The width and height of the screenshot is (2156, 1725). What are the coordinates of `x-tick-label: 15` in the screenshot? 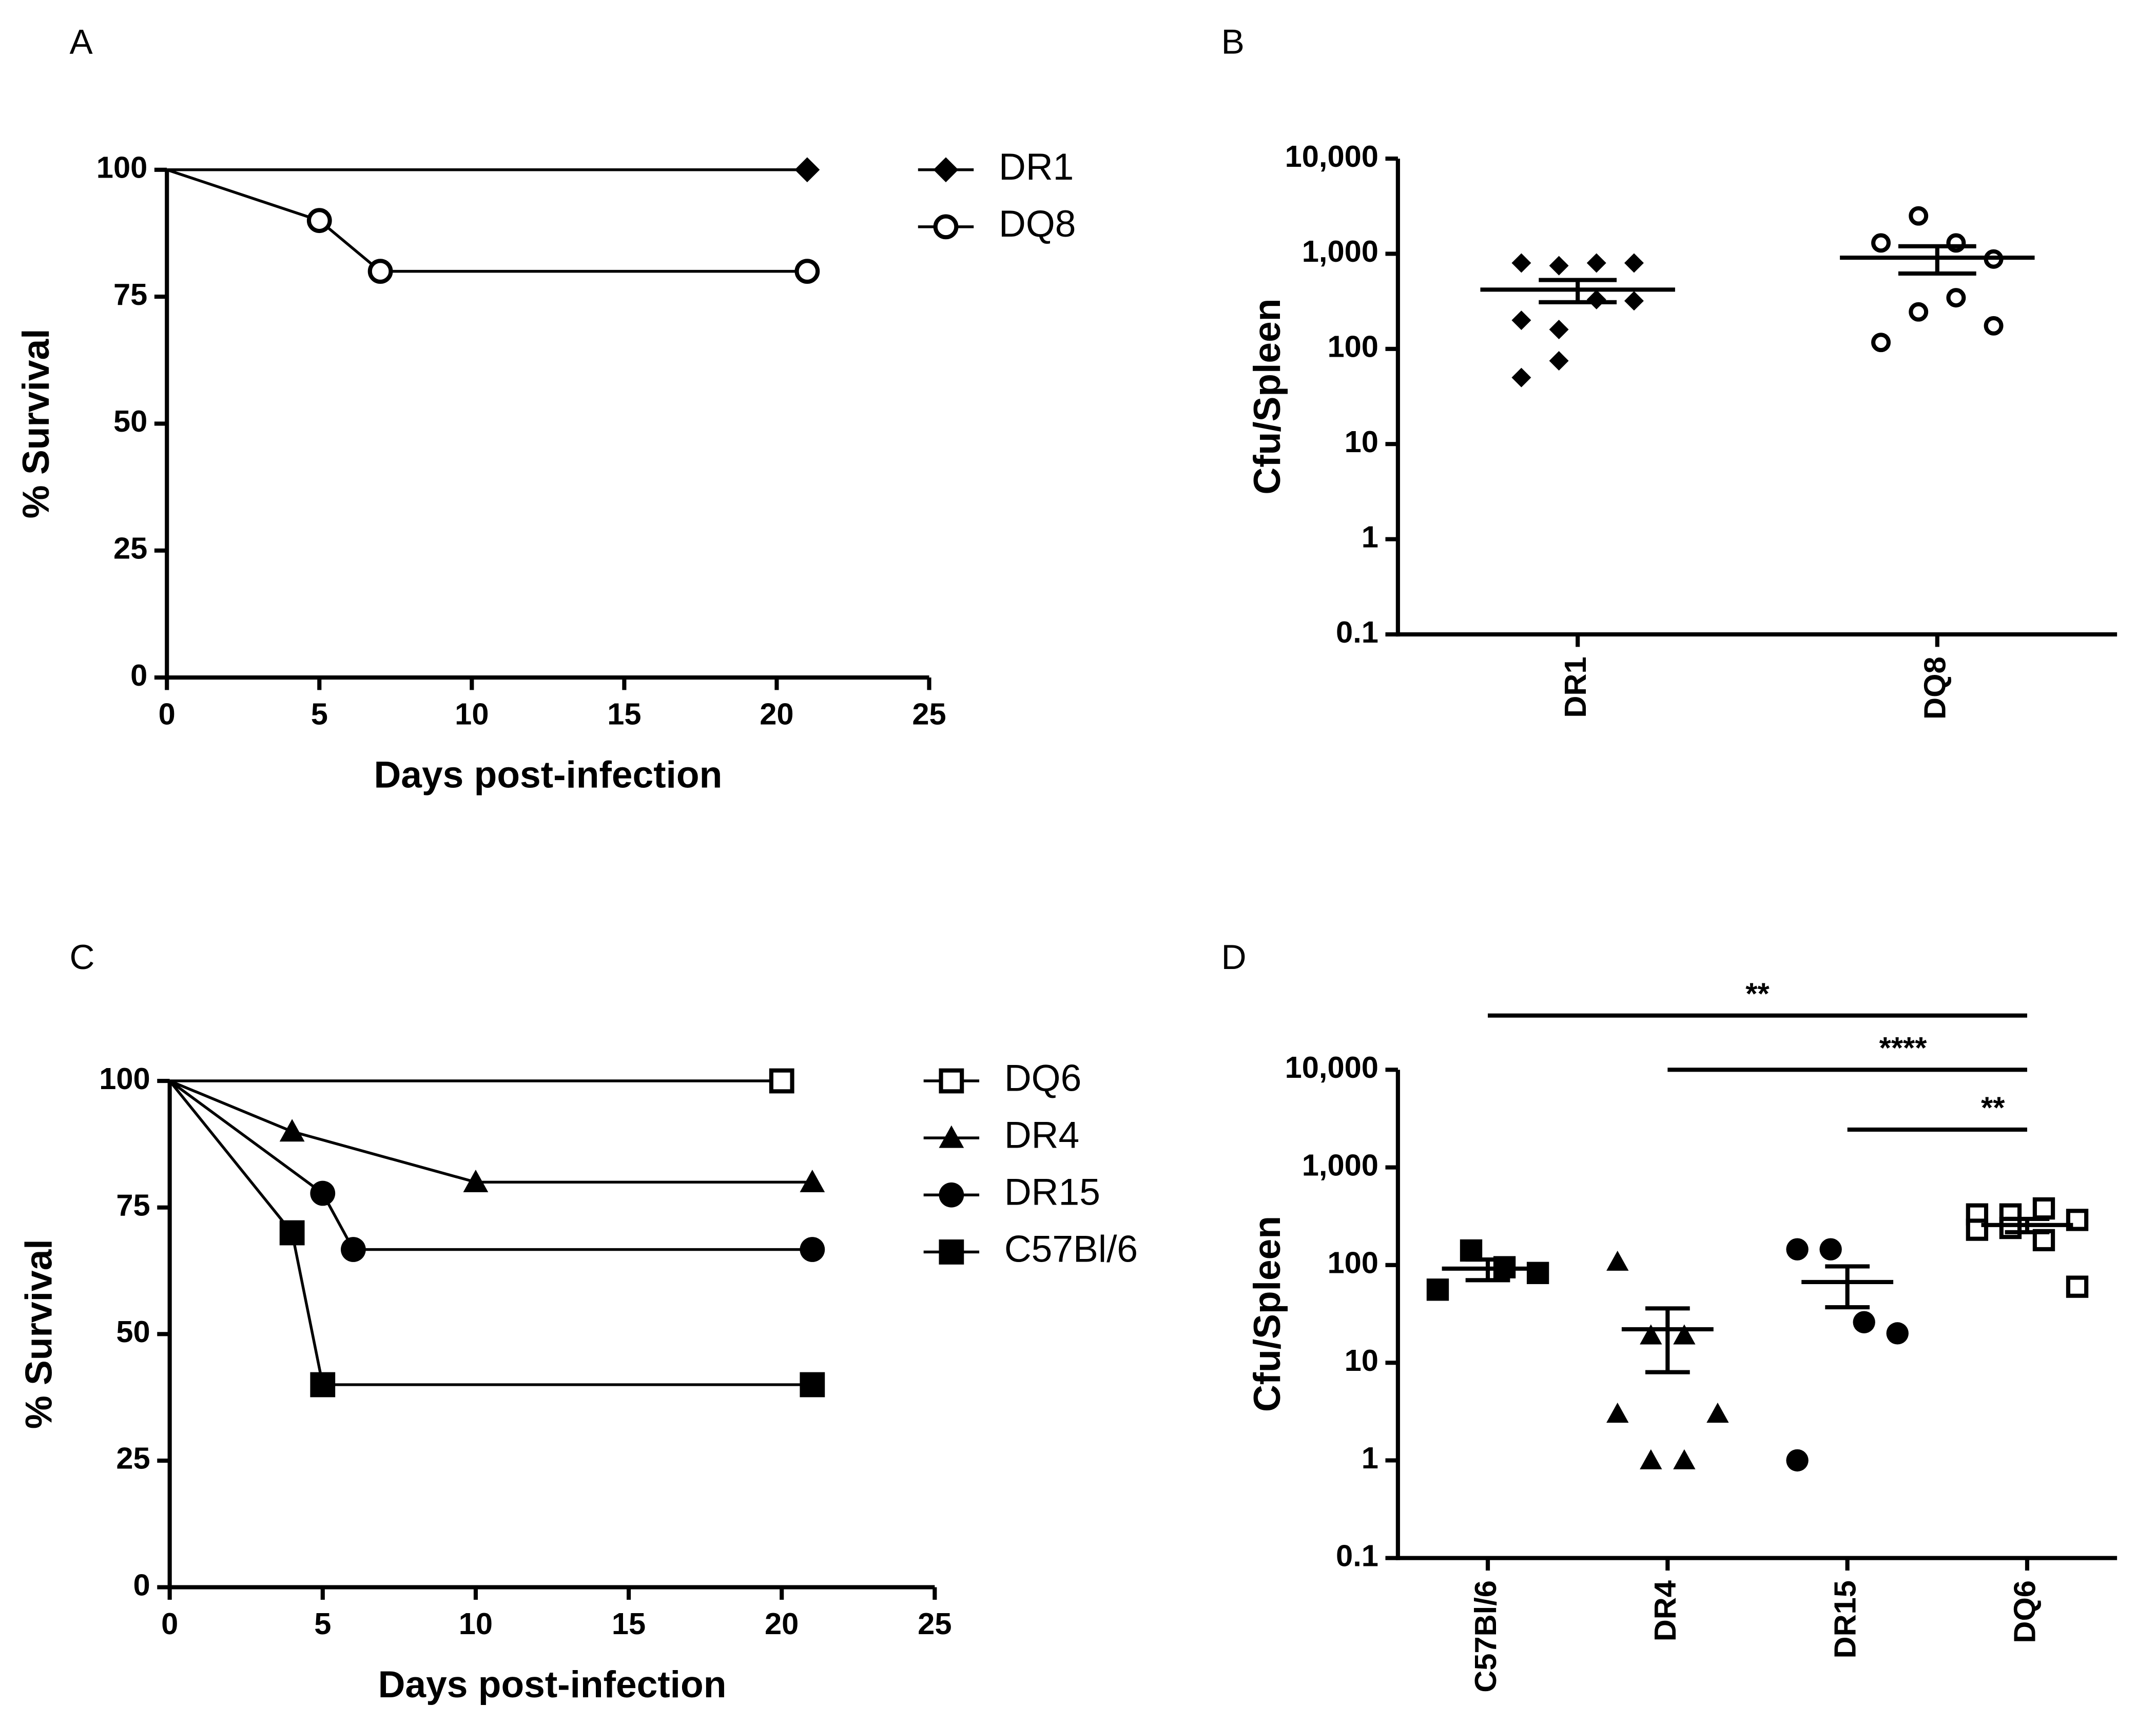 It's located at (624, 714).